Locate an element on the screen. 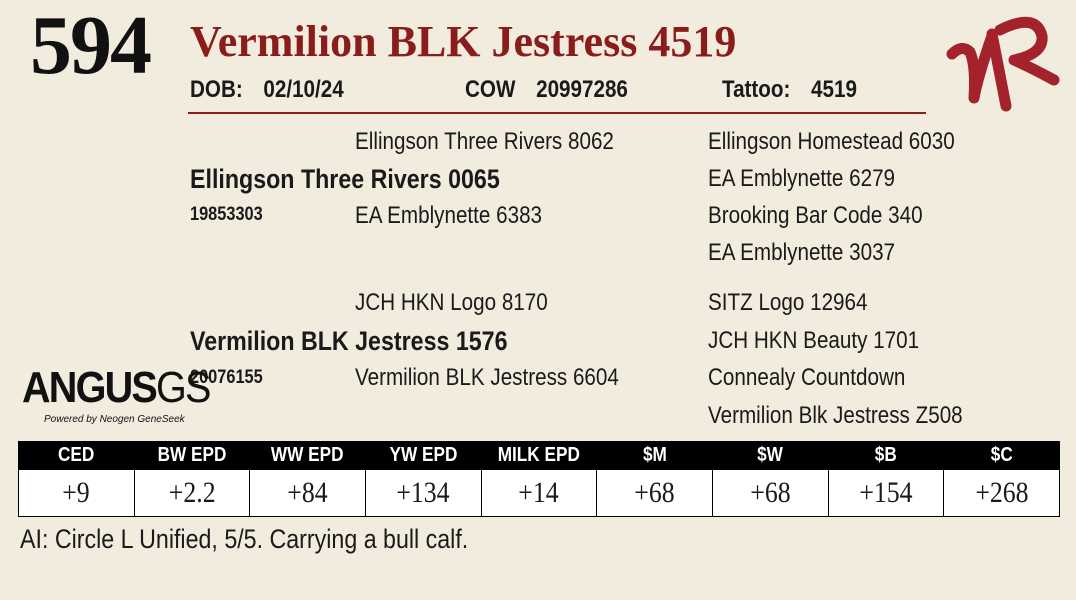  cow-value: 20997286 is located at coordinates (582, 89).